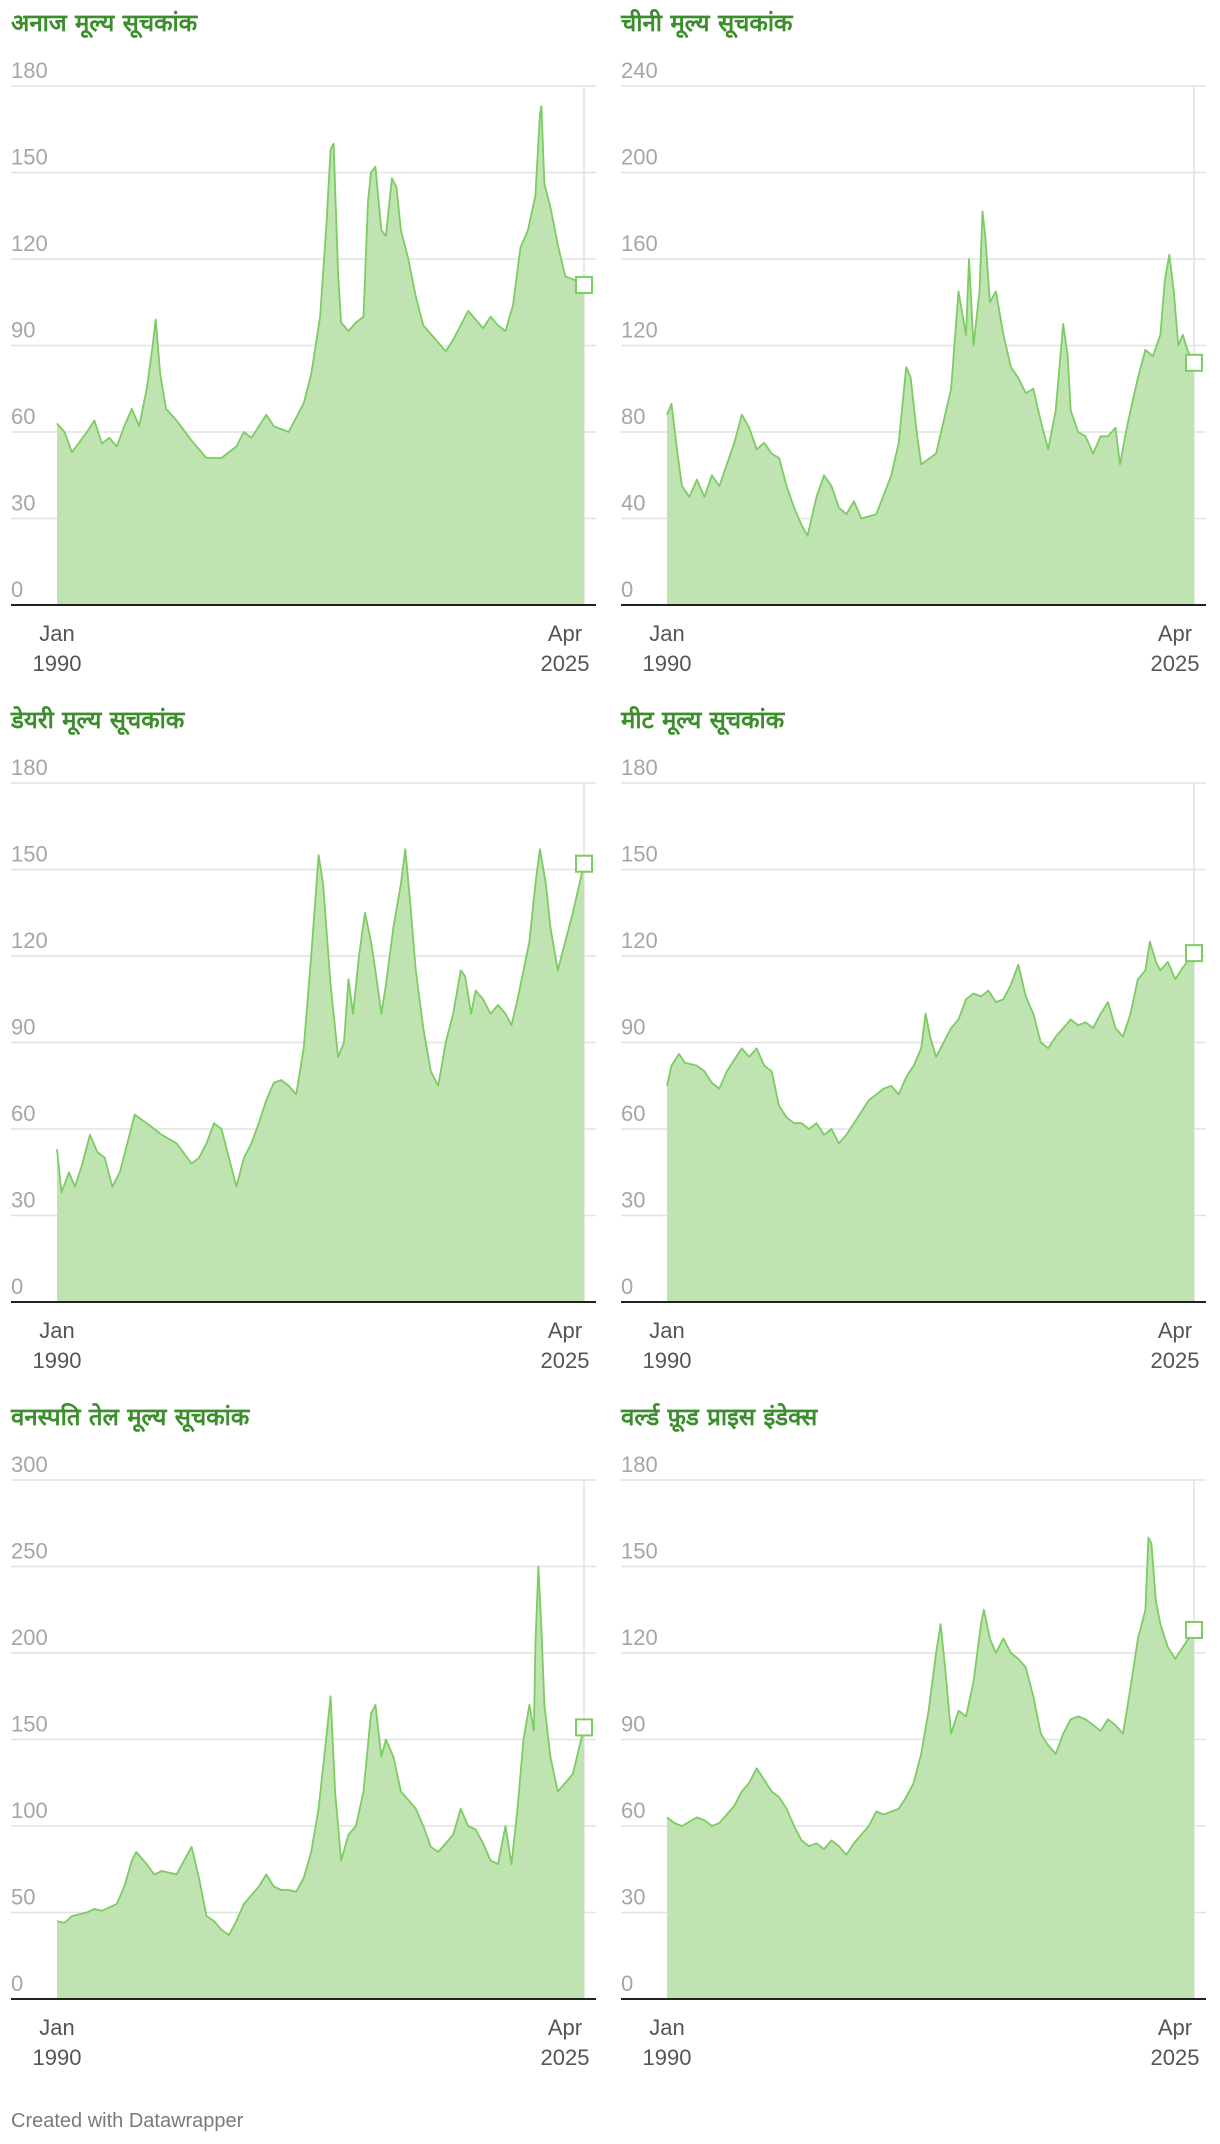  Describe the element at coordinates (29, 1551) in the screenshot. I see `y-tick-label: 250` at that location.